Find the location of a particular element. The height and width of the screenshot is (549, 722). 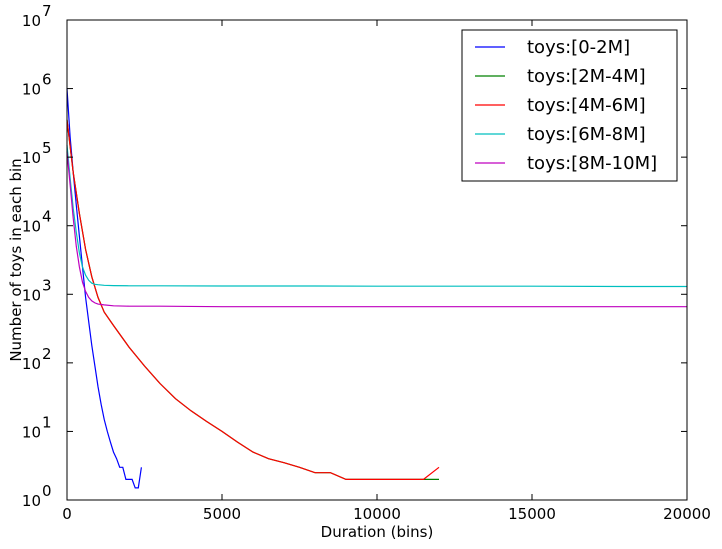

y-tick-label-exponent: 5 is located at coordinates (47, 148).